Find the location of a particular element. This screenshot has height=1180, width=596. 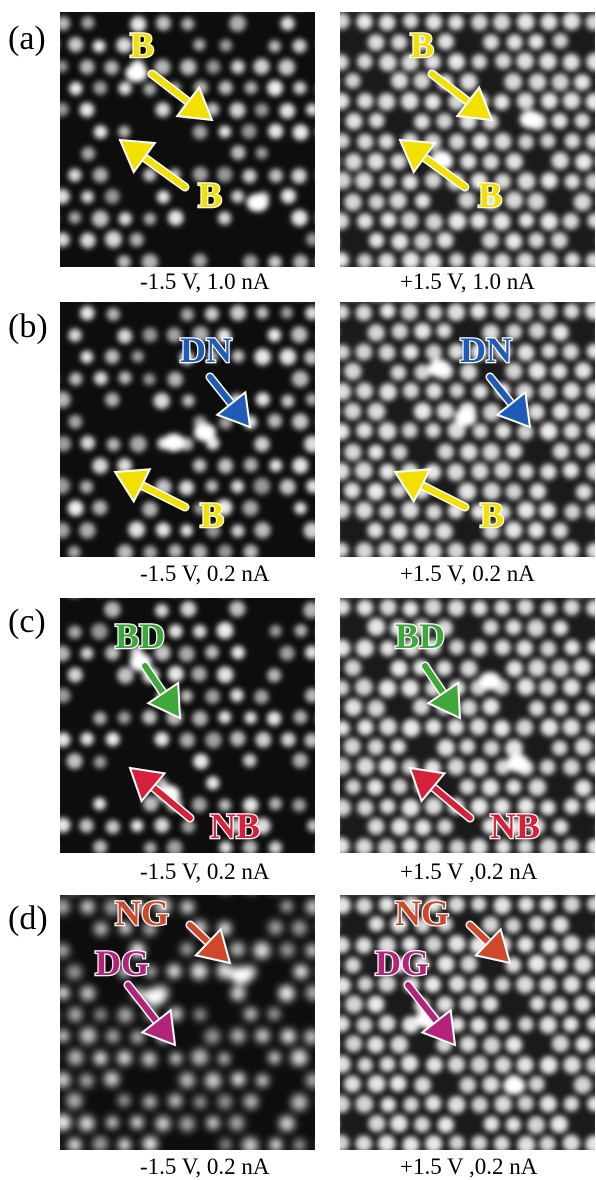

stm-image-d-negative: NG DG is located at coordinates (187, 1022).